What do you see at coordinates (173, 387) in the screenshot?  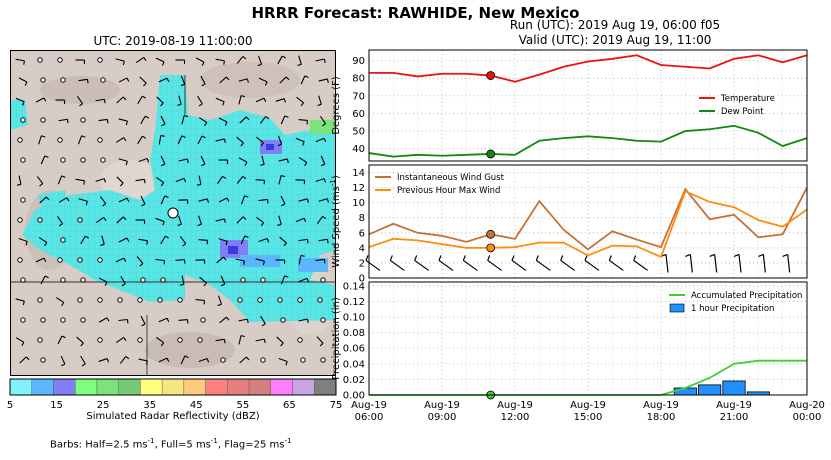 I see `colorbar-frame` at bounding box center [173, 387].